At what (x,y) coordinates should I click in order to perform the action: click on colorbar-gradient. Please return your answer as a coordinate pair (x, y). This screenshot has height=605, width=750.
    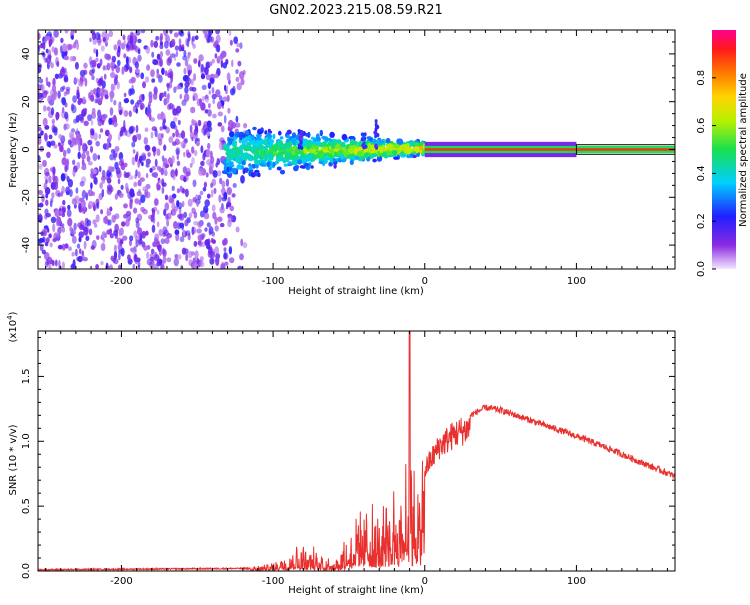
    Looking at the image, I should click on (724, 149).